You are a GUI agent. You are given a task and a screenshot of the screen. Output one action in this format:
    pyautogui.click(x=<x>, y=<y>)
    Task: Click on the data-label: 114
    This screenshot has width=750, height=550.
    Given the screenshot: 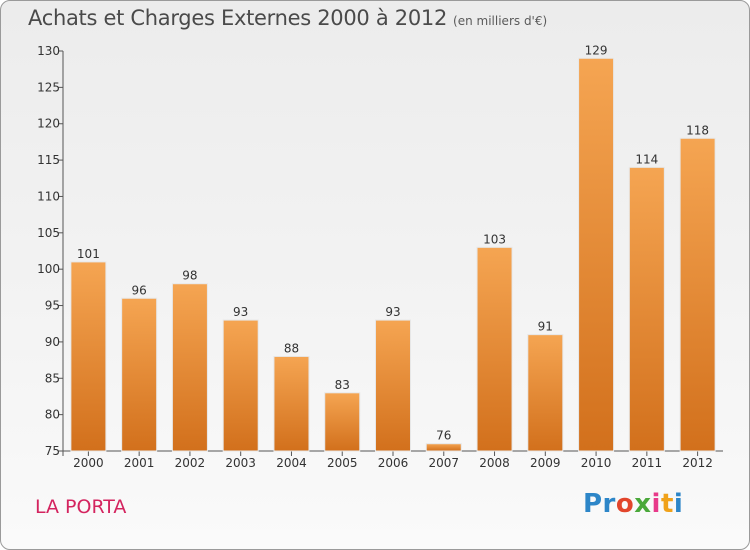 What is the action you would take?
    pyautogui.click(x=646, y=159)
    